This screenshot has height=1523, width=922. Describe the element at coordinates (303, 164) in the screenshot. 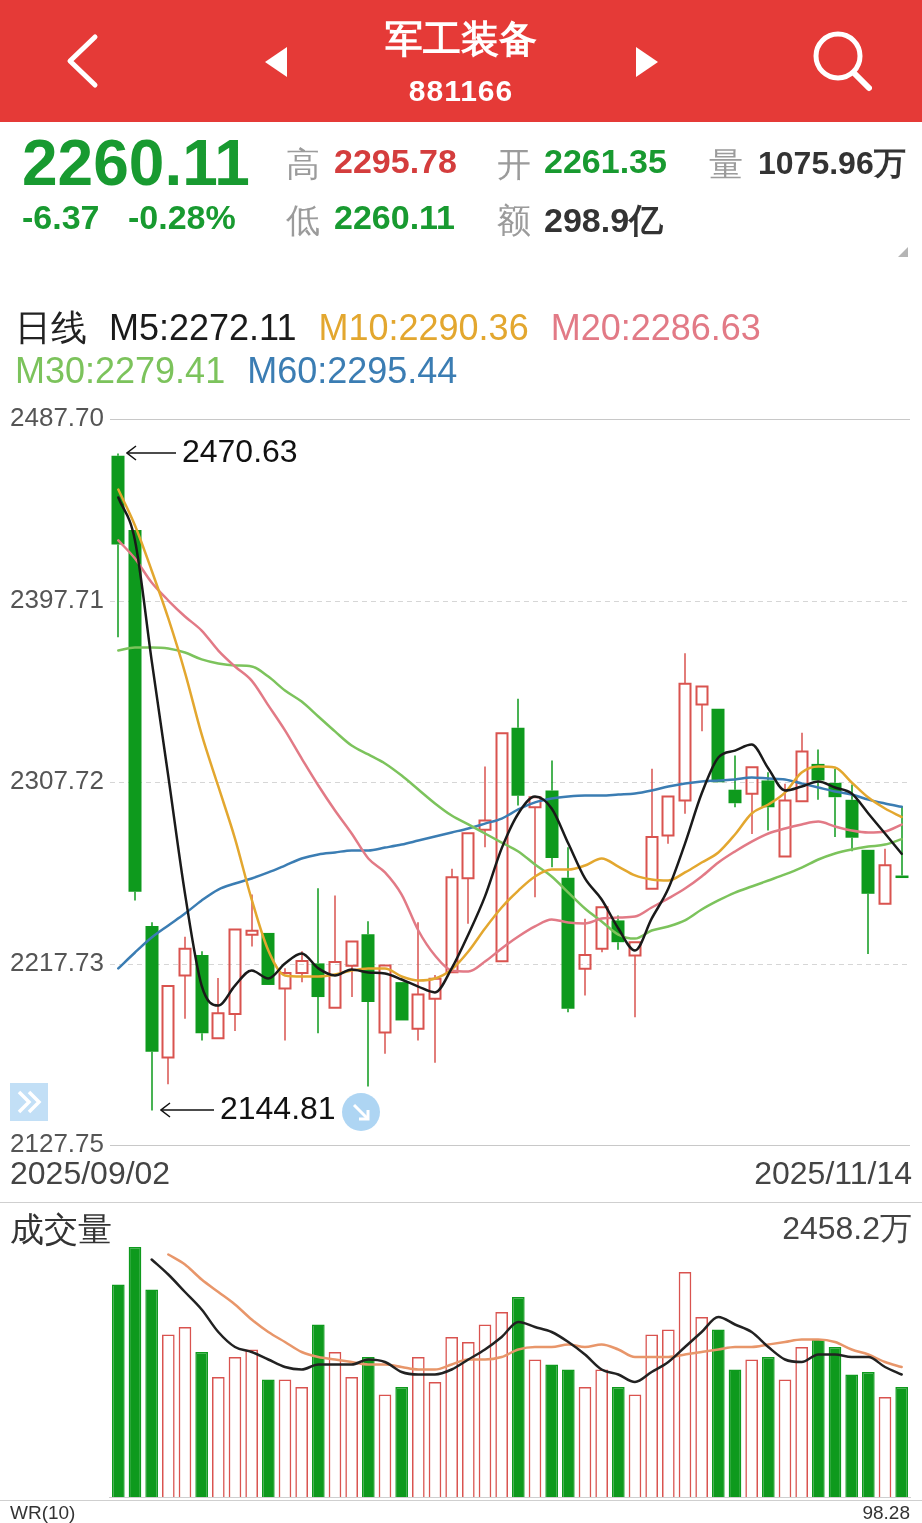

I see `text: 高` at that location.